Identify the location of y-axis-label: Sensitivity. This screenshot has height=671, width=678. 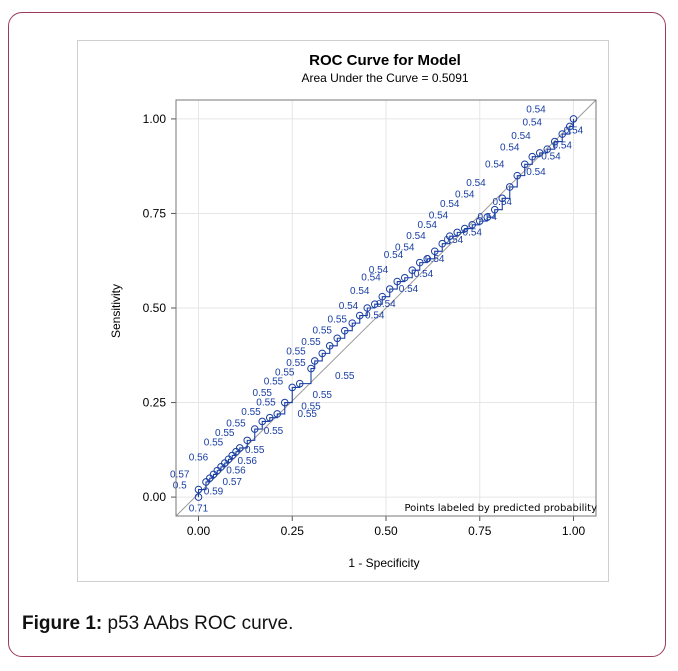
(116, 311).